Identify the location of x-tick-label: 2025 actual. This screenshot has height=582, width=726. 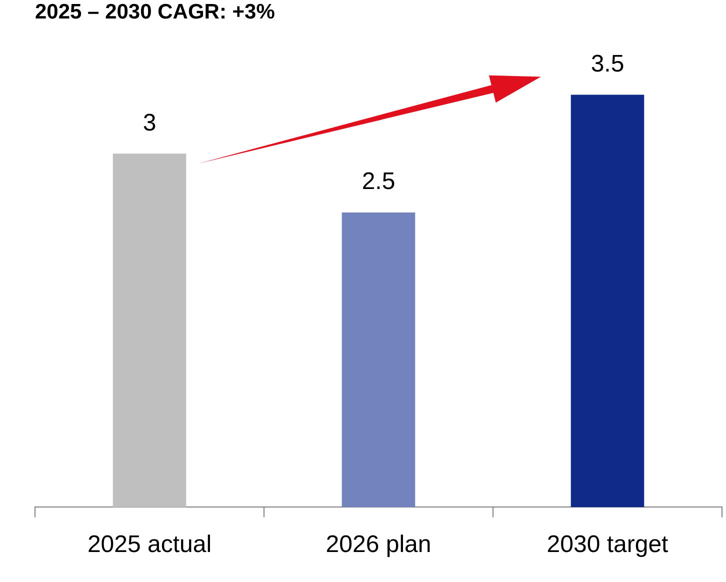
(149, 544).